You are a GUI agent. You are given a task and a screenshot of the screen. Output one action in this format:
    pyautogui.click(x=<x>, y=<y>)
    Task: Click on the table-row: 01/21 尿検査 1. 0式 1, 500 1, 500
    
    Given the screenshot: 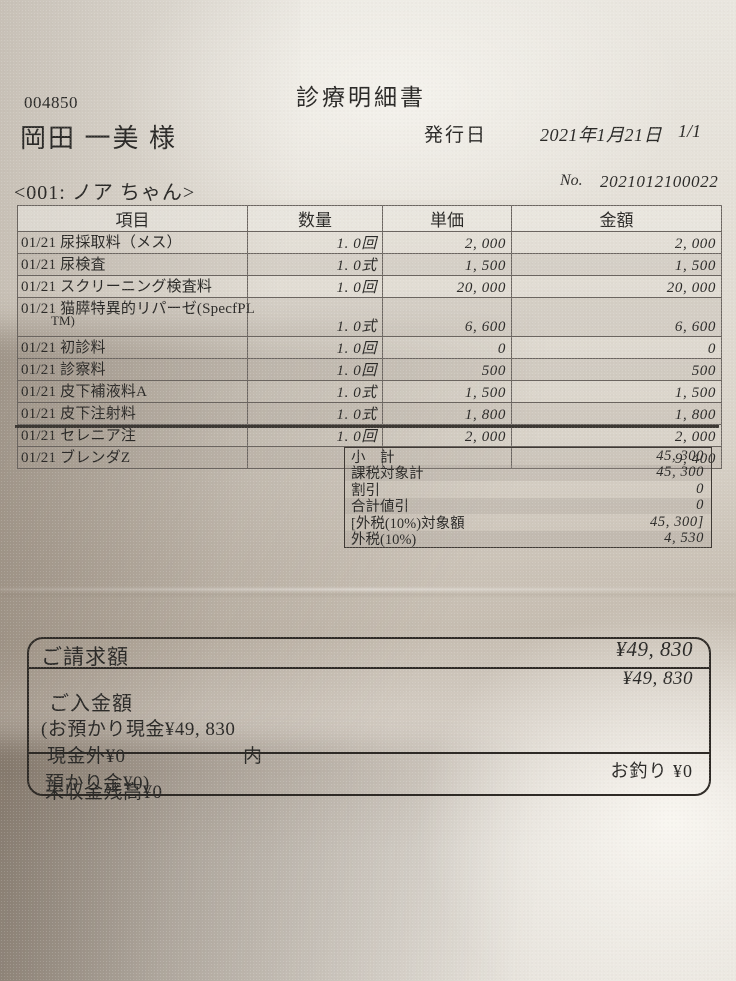 What is the action you would take?
    pyautogui.click(x=369, y=264)
    